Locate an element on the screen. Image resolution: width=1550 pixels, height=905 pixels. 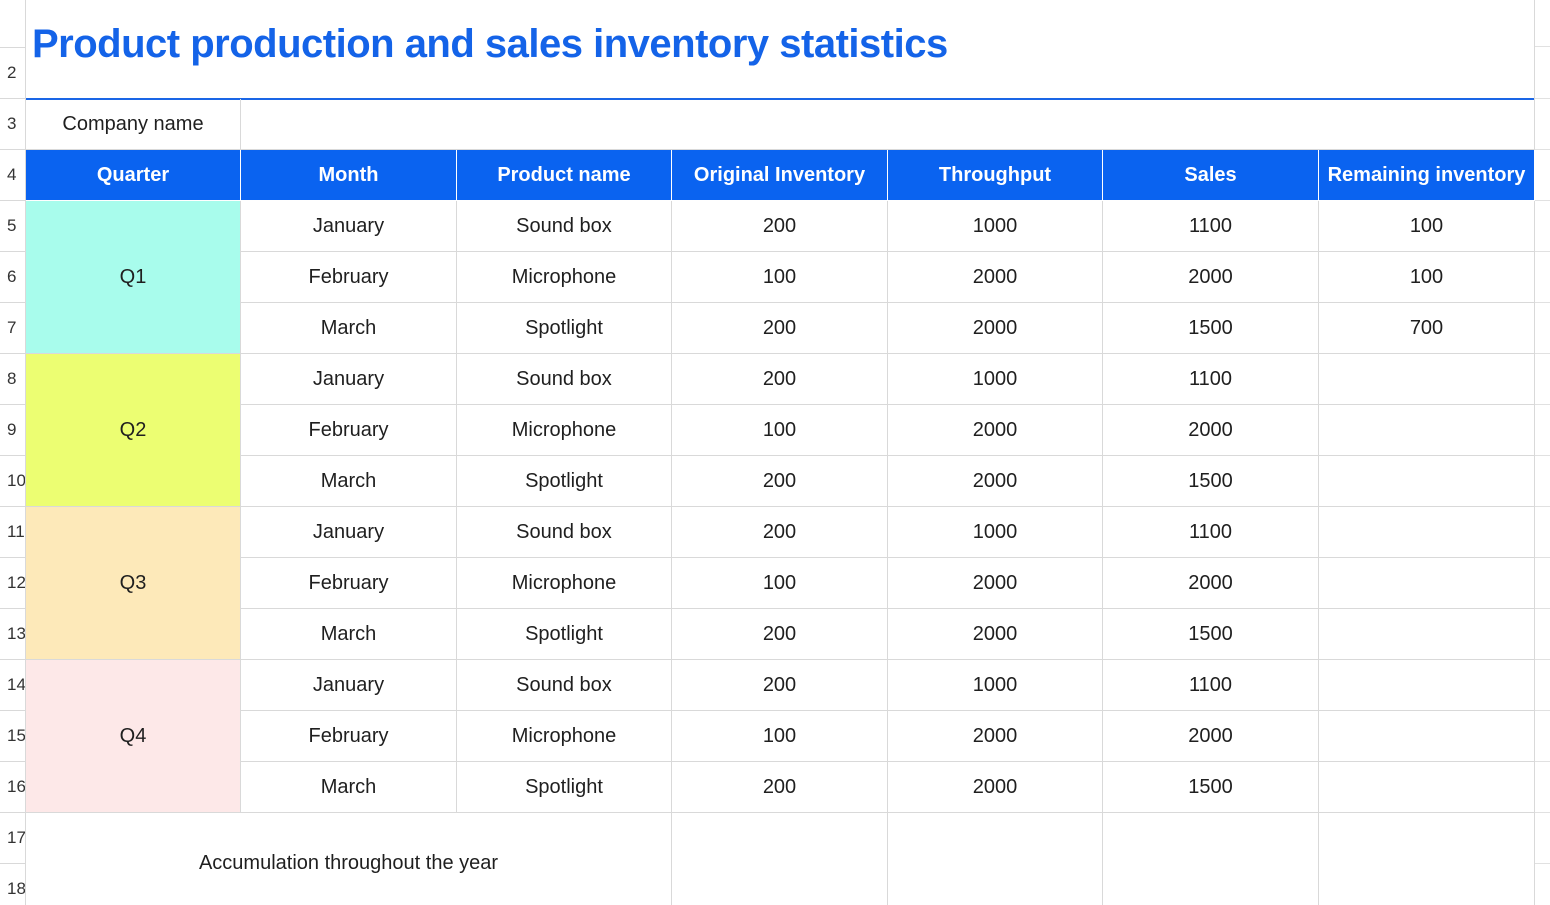
row-number: 14 is located at coordinates (16, 684).